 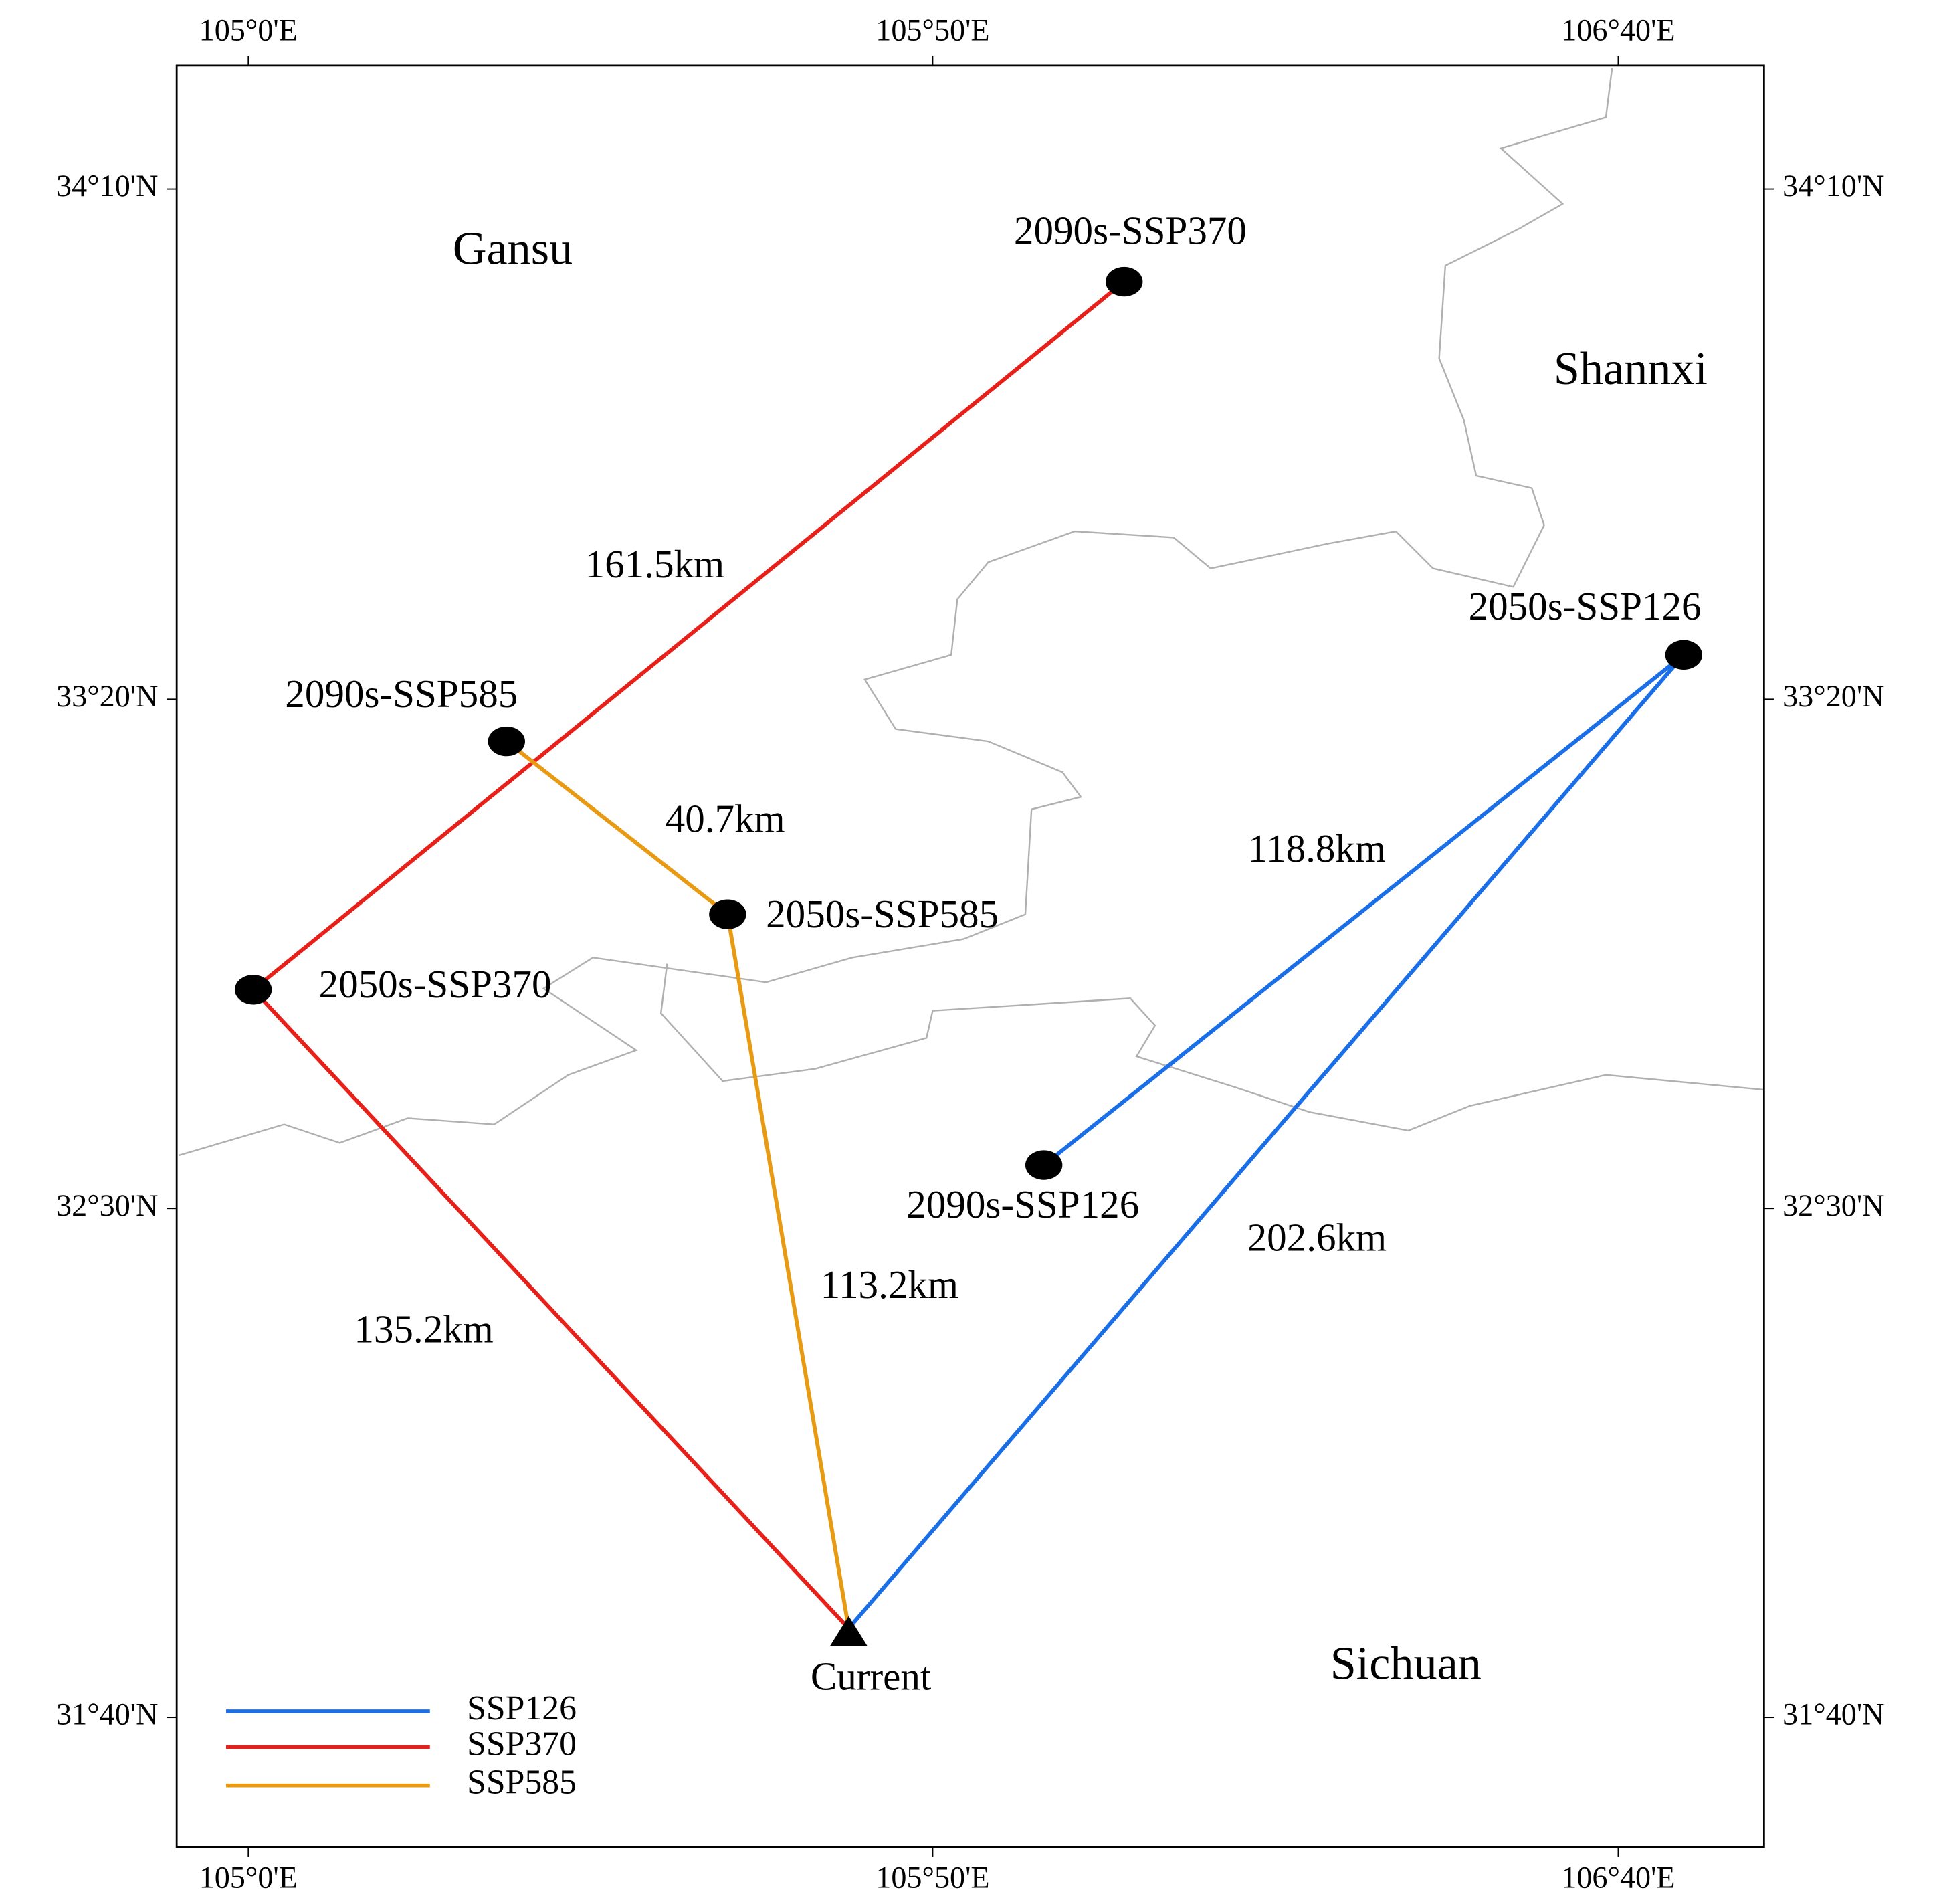 What do you see at coordinates (1631, 369) in the screenshot?
I see `region-label: Shannxi` at bounding box center [1631, 369].